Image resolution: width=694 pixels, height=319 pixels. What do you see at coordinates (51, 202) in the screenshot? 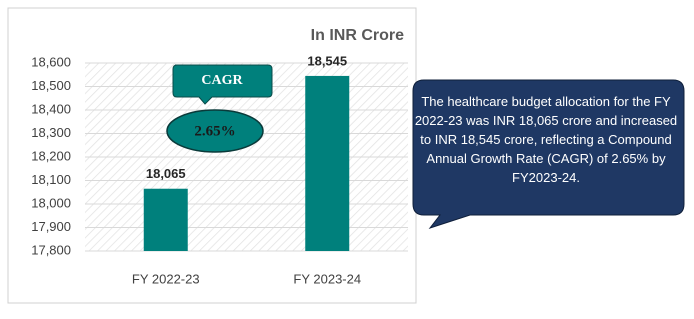
I see `y-tick-label: 18,000` at bounding box center [51, 202].